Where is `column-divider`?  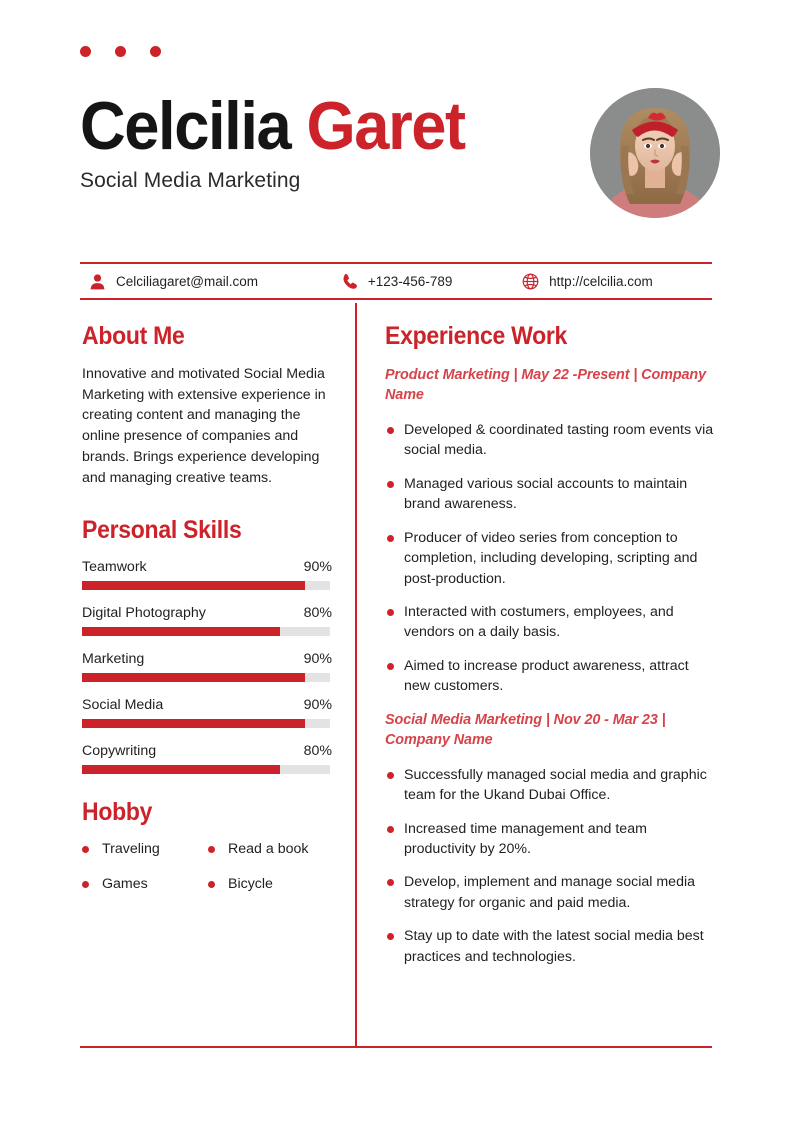 column-divider is located at coordinates (356, 675).